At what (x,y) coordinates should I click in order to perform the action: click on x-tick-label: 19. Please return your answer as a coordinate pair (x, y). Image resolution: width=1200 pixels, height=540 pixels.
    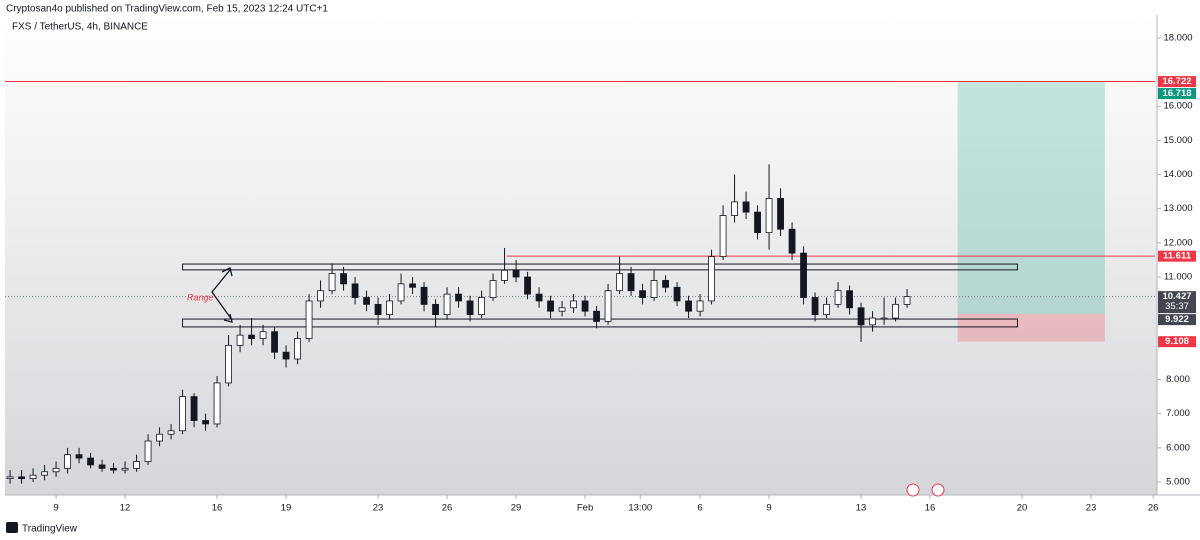
    Looking at the image, I should click on (286, 508).